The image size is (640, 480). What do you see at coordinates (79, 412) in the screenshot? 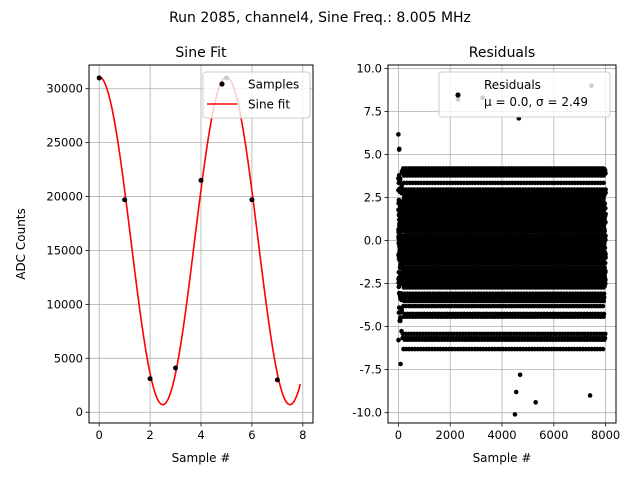
I see `y-tick-label: 0` at bounding box center [79, 412].